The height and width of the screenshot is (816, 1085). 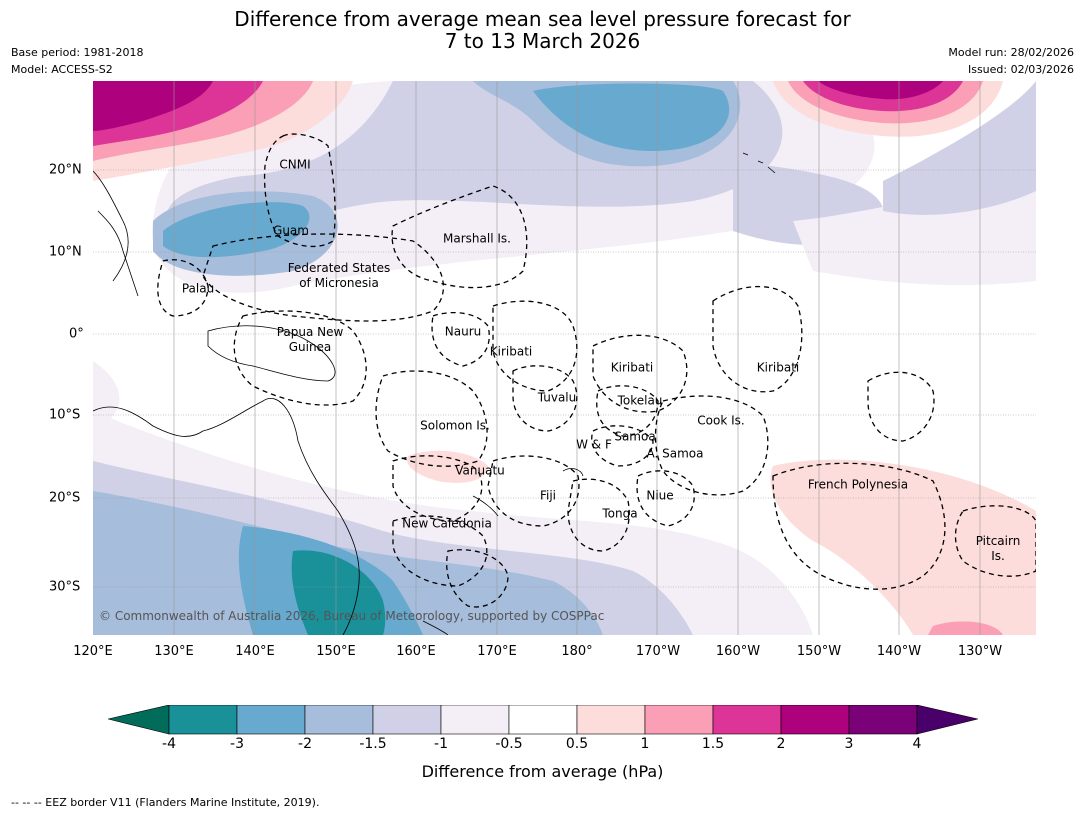 I want to click on colorbar-label: -4, so click(x=169, y=744).